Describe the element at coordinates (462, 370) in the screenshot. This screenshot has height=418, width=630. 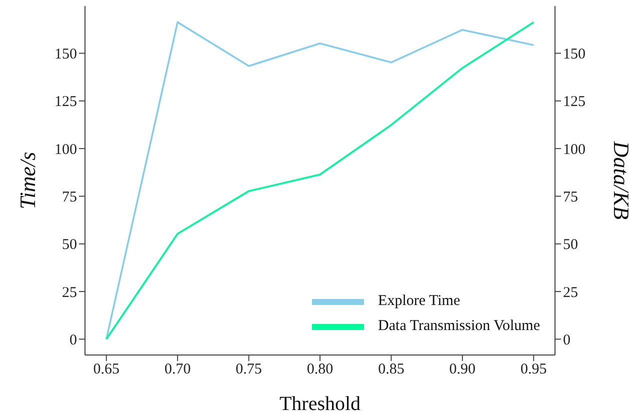
I see `x-tick-label: 0.90` at that location.